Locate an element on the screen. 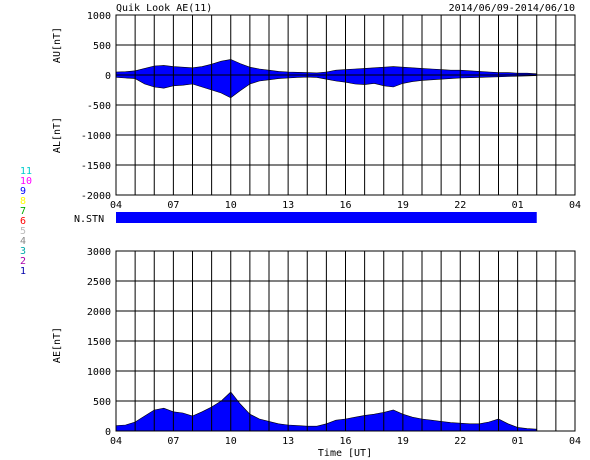 Image resolution: width=590 pixels, height=460 pixels. y-tick-label: -2000 is located at coordinates (96, 196).